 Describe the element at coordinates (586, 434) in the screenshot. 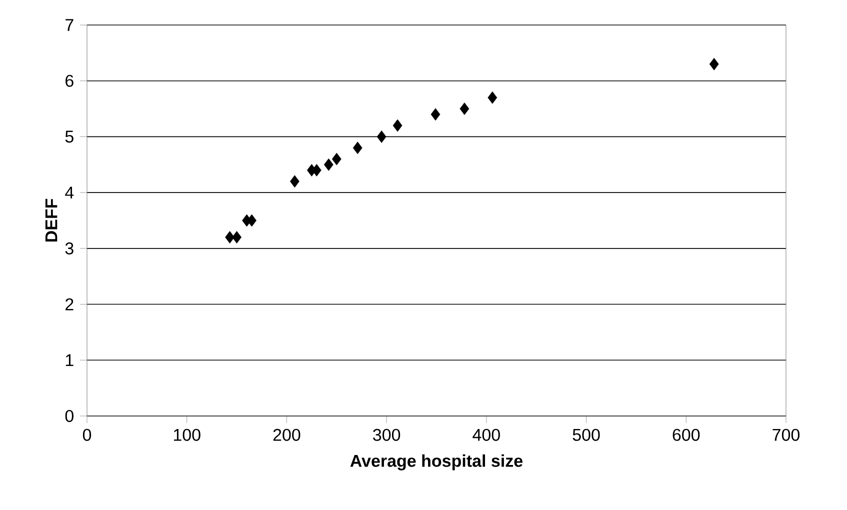

I see `x-tick-label: 500` at that location.